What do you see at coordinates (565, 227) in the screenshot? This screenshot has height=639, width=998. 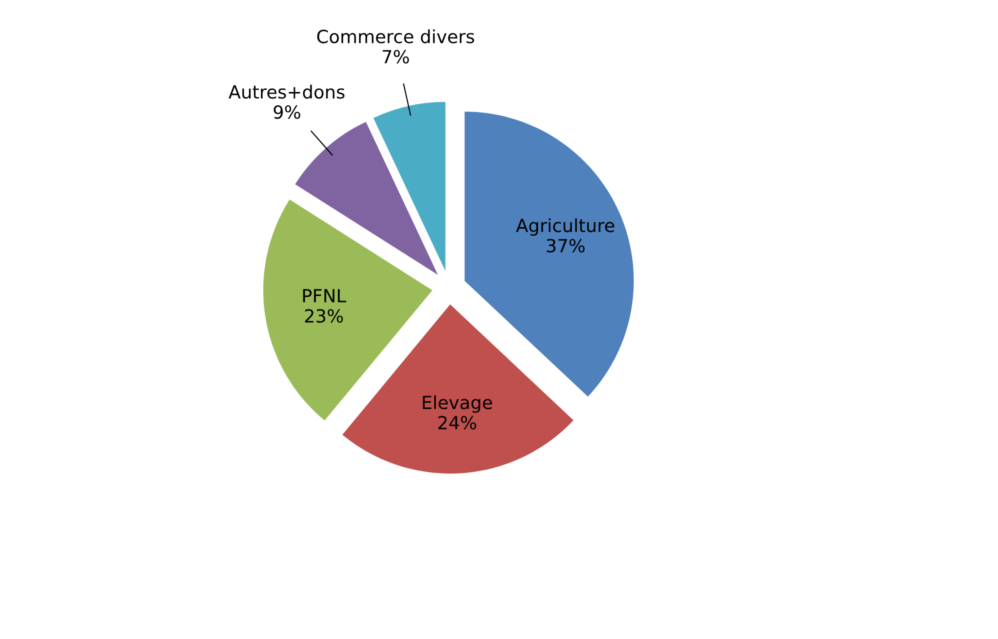 I see `slice-label: Agriculture` at bounding box center [565, 227].